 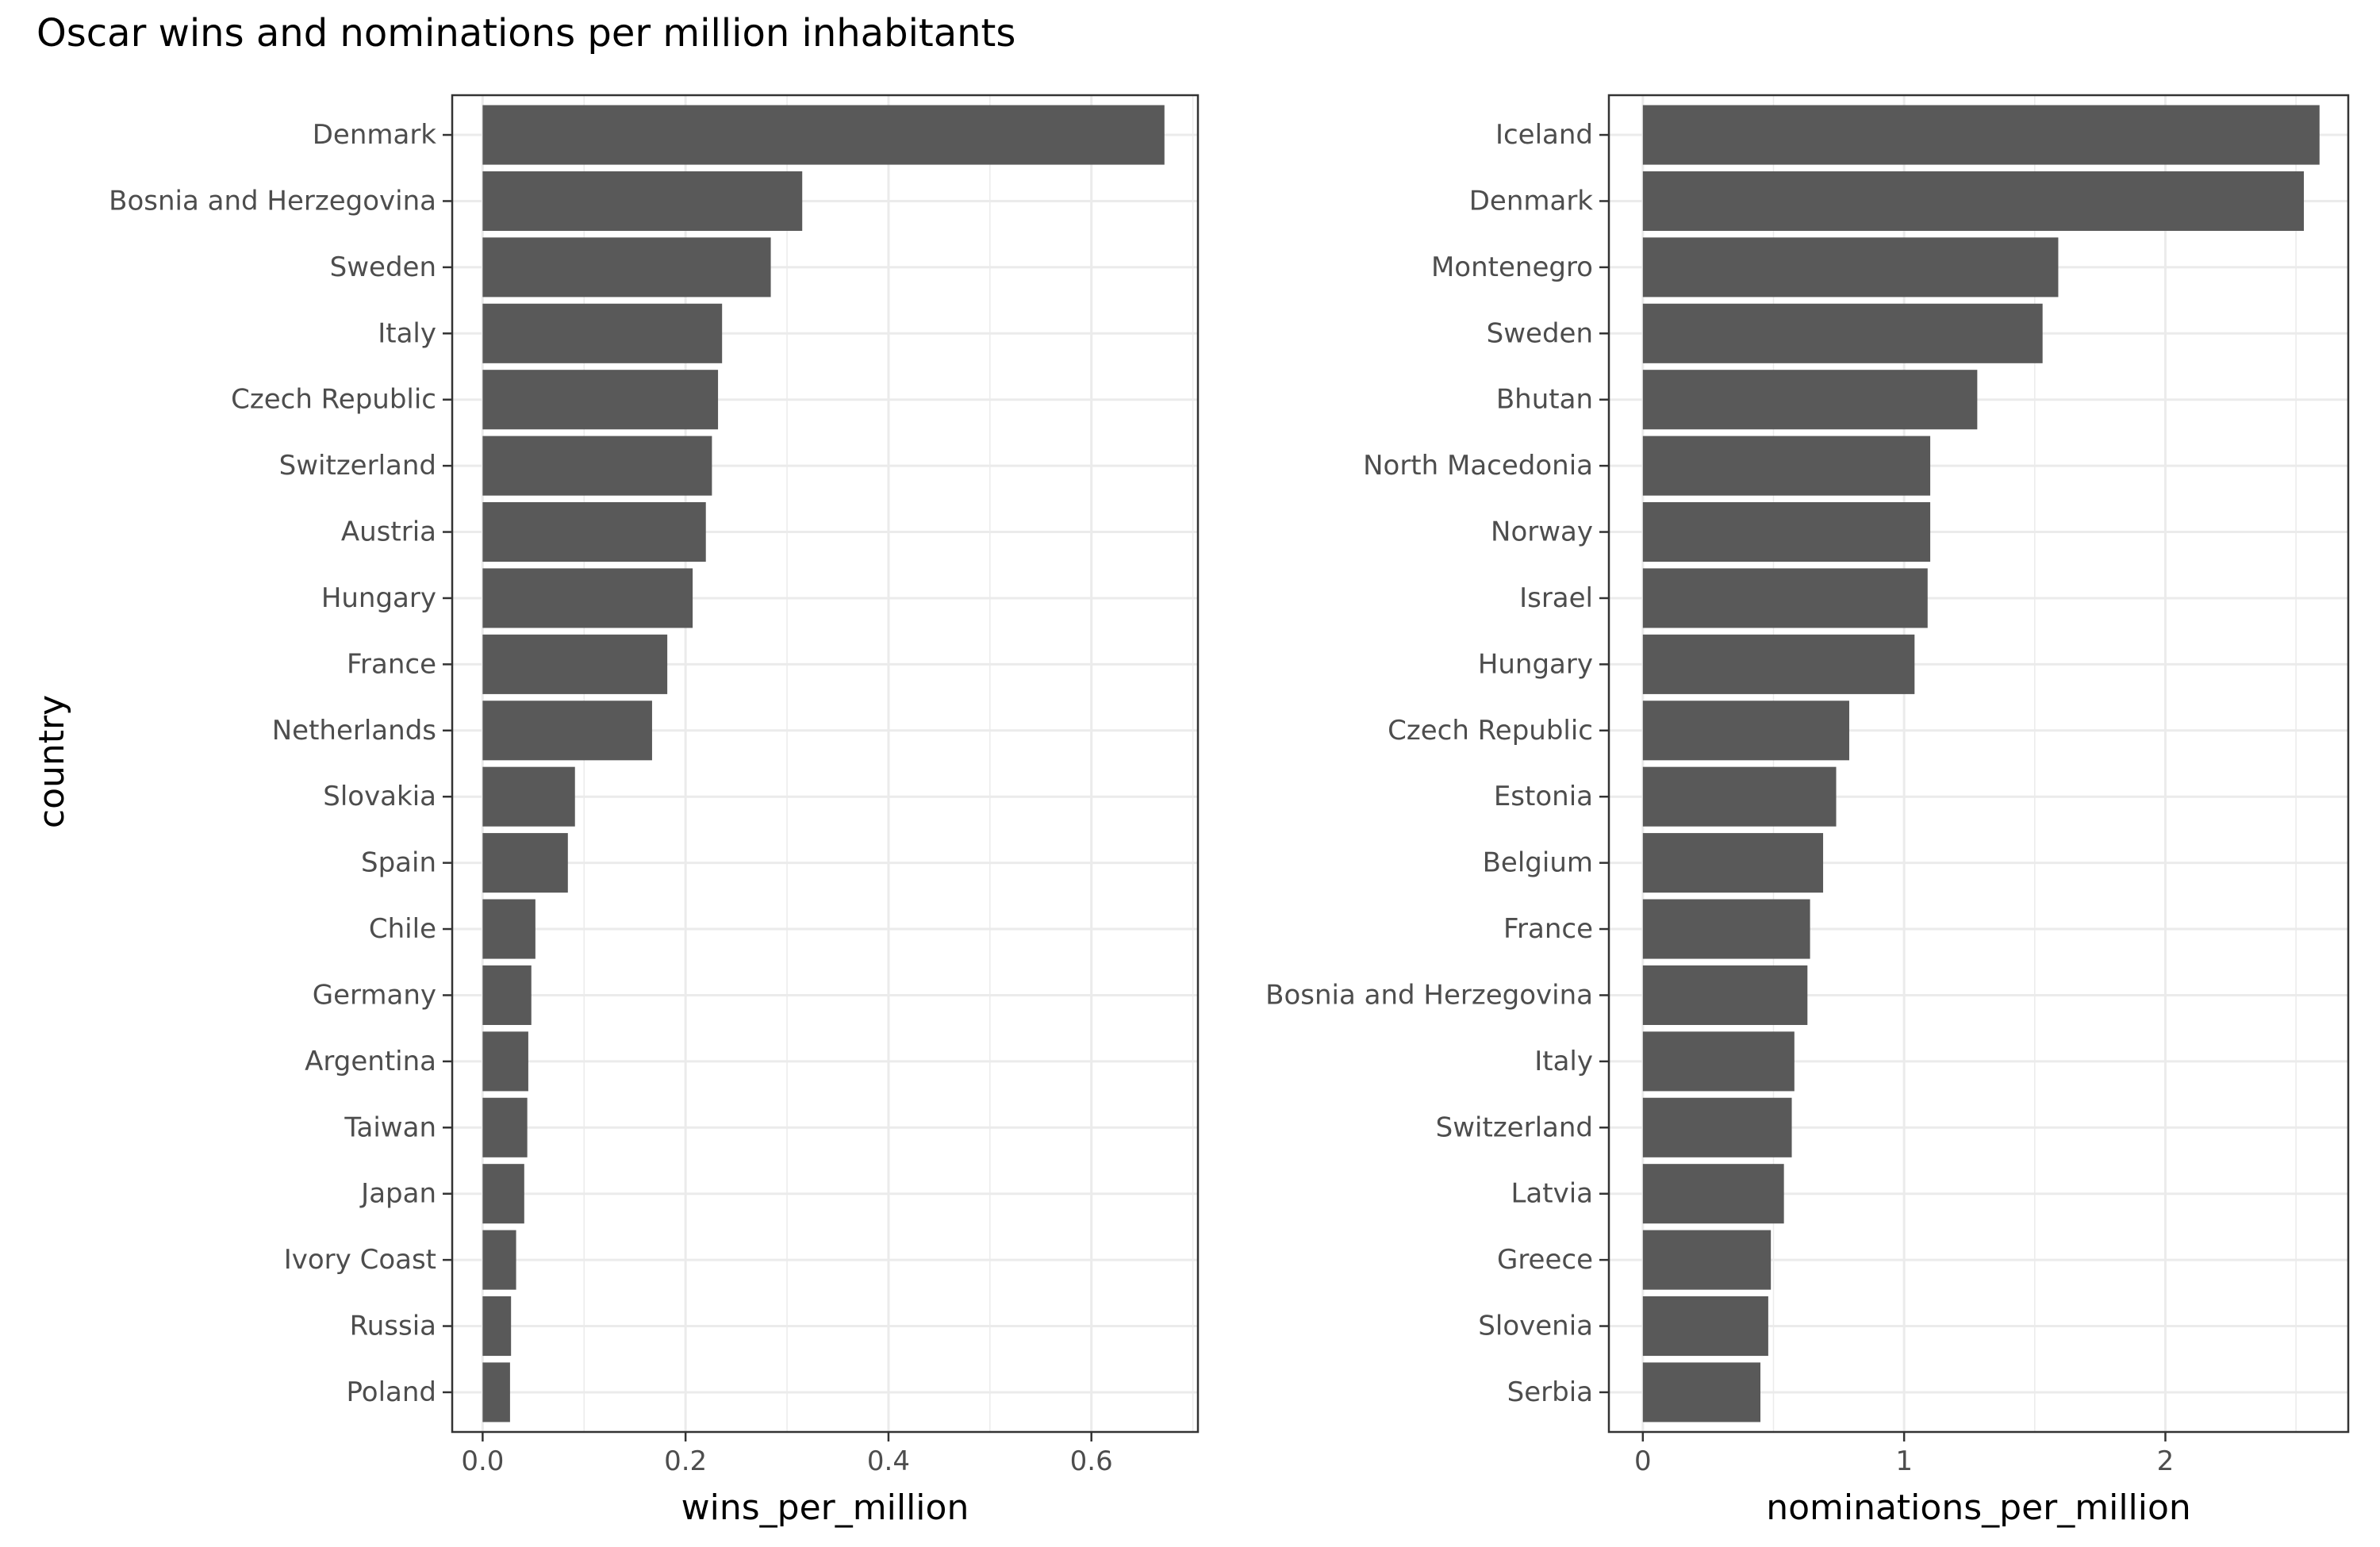 I want to click on y-tick-label: Ivory Coast, so click(x=360, y=1260).